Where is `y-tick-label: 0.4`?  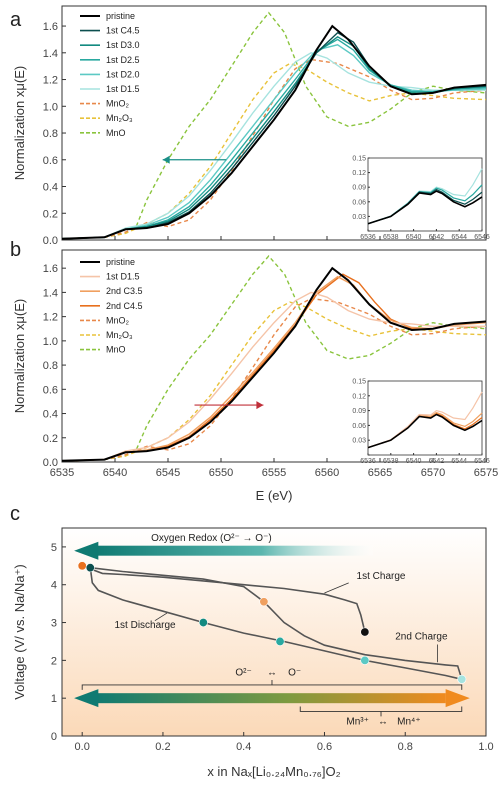
y-tick-label: 0.4 is located at coordinates (50, 188).